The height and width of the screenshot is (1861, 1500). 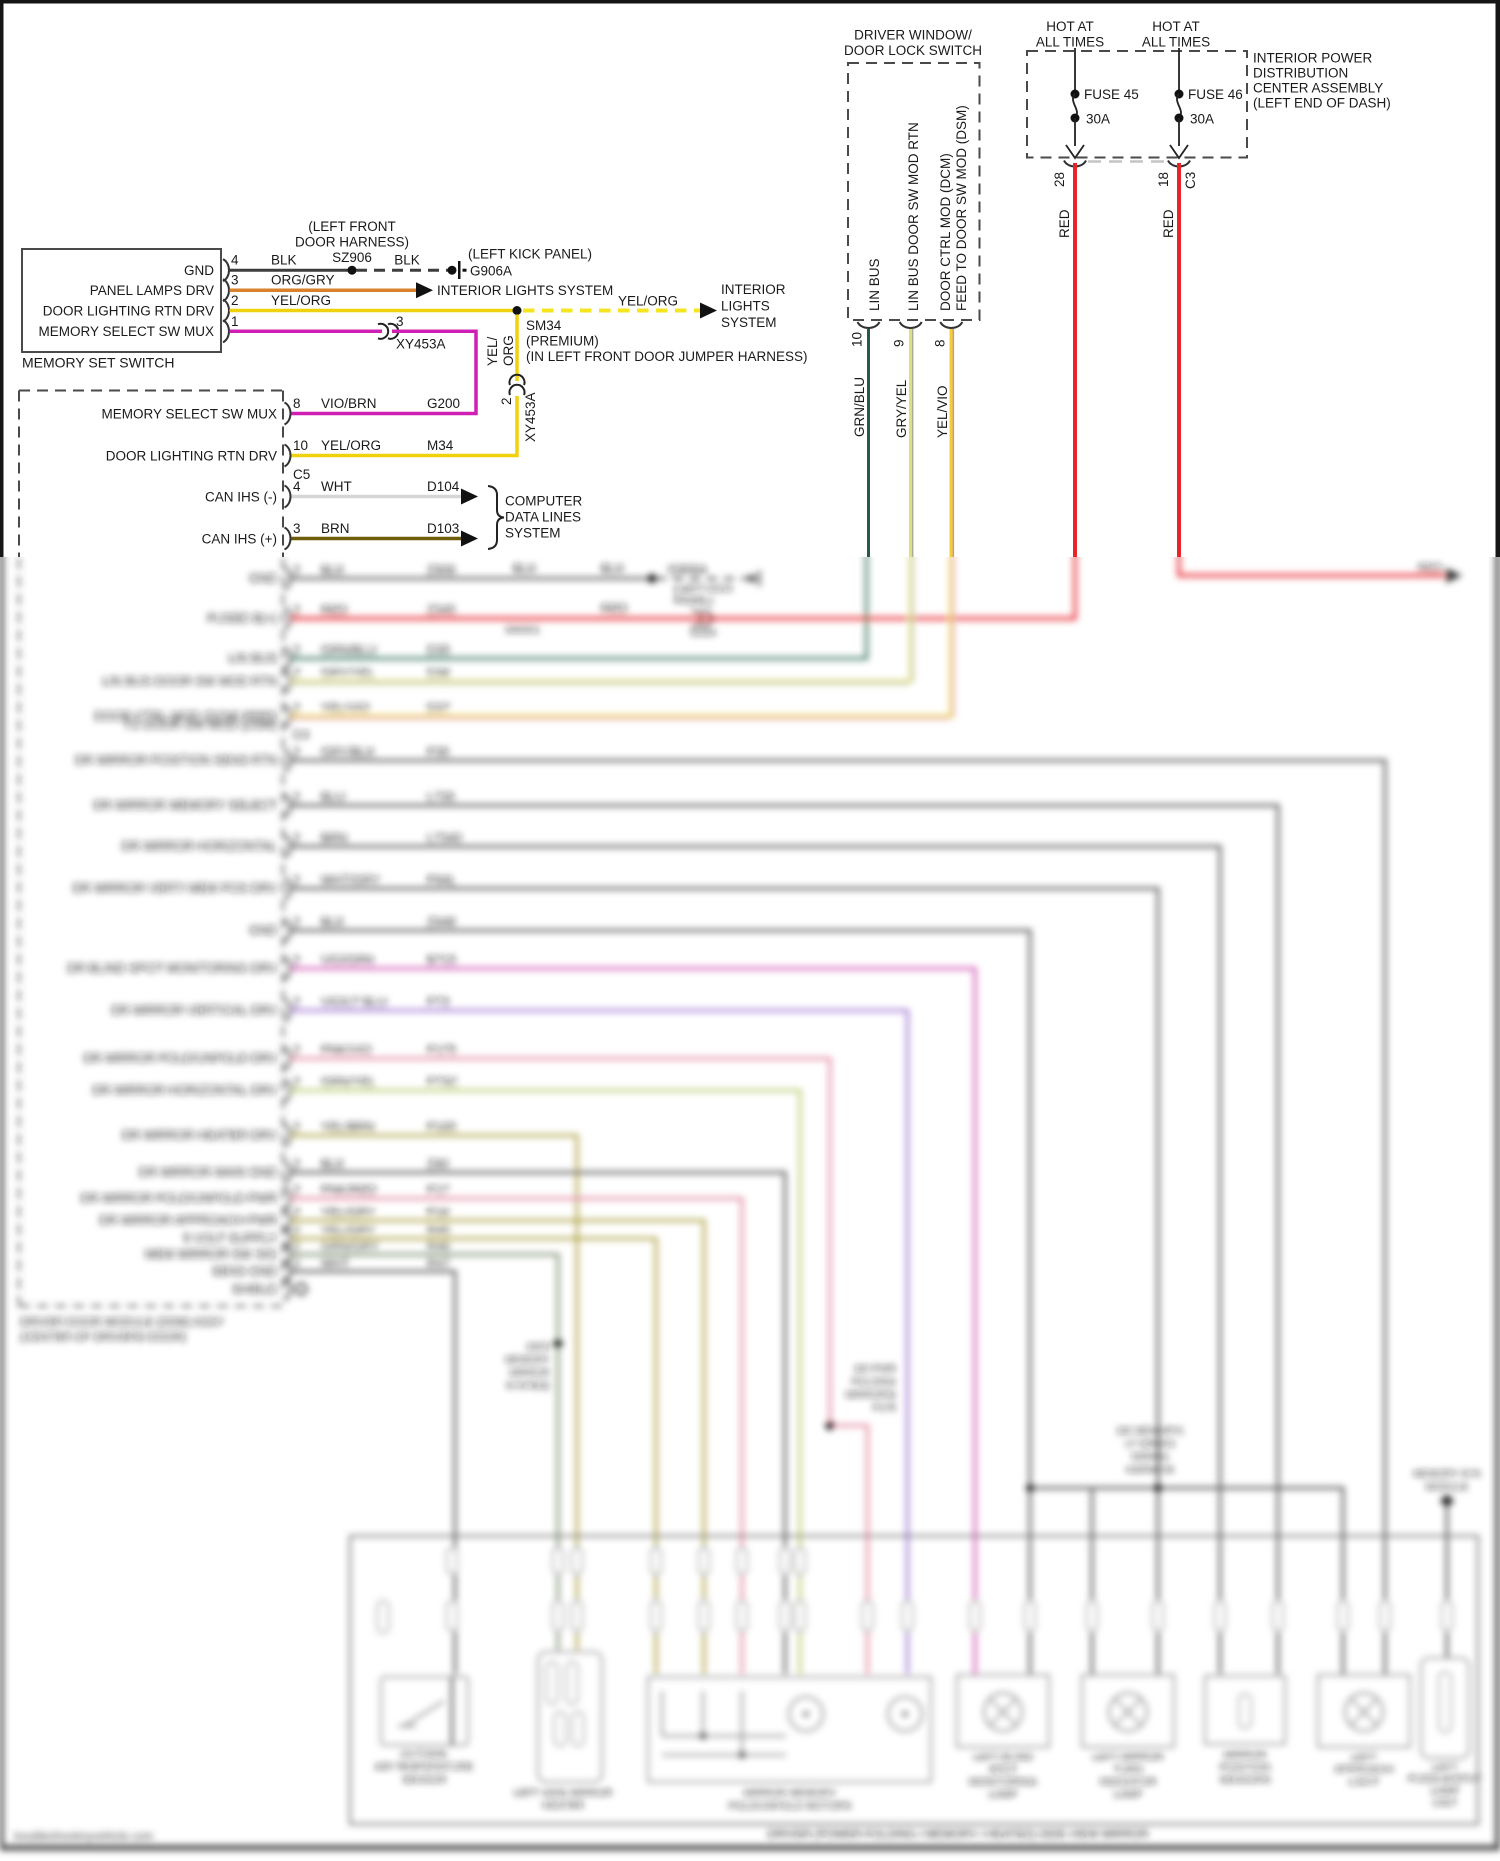 What do you see at coordinates (241, 496) in the screenshot?
I see `svg-text: CAN IHS (-)` at bounding box center [241, 496].